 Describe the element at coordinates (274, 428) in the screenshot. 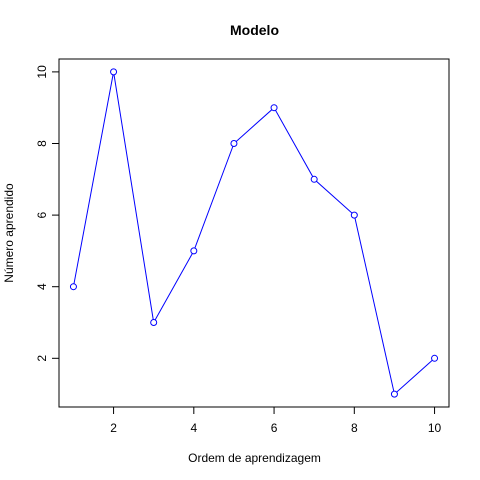

I see `x-tick-label: 6` at that location.